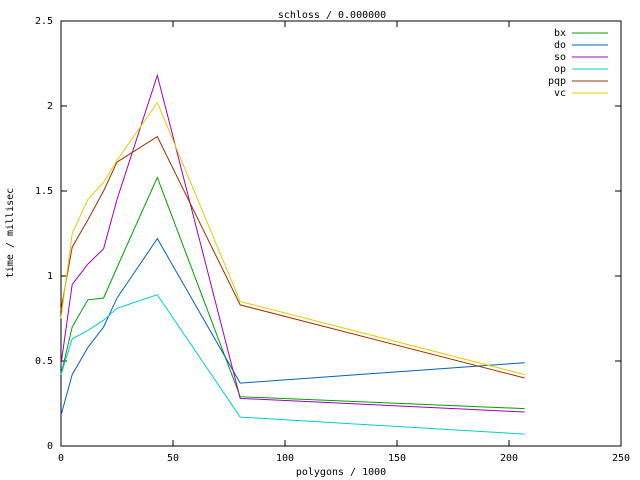  I want to click on legend-label: bx, so click(560, 33).